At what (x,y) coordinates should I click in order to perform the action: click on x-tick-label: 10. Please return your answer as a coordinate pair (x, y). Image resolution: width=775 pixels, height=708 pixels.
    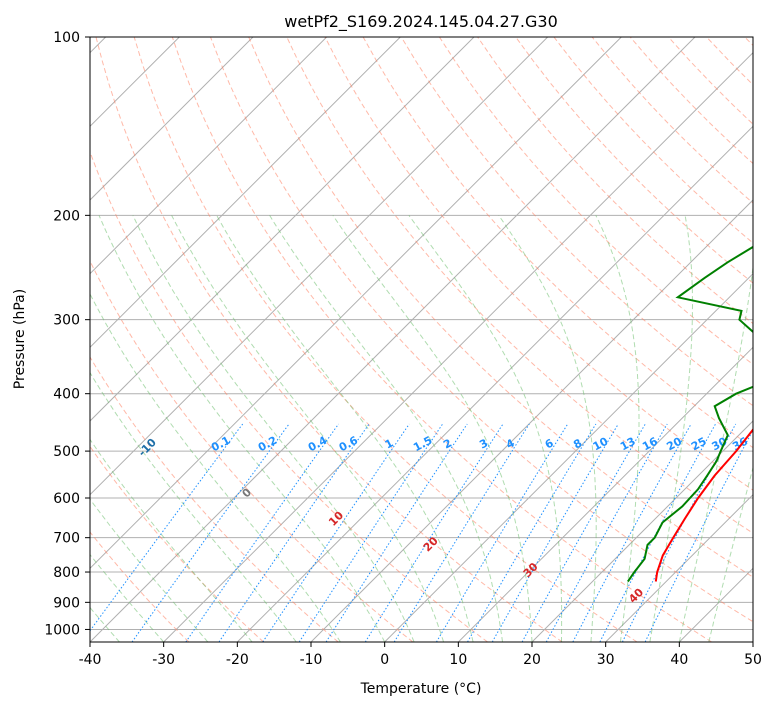
    Looking at the image, I should click on (458, 660).